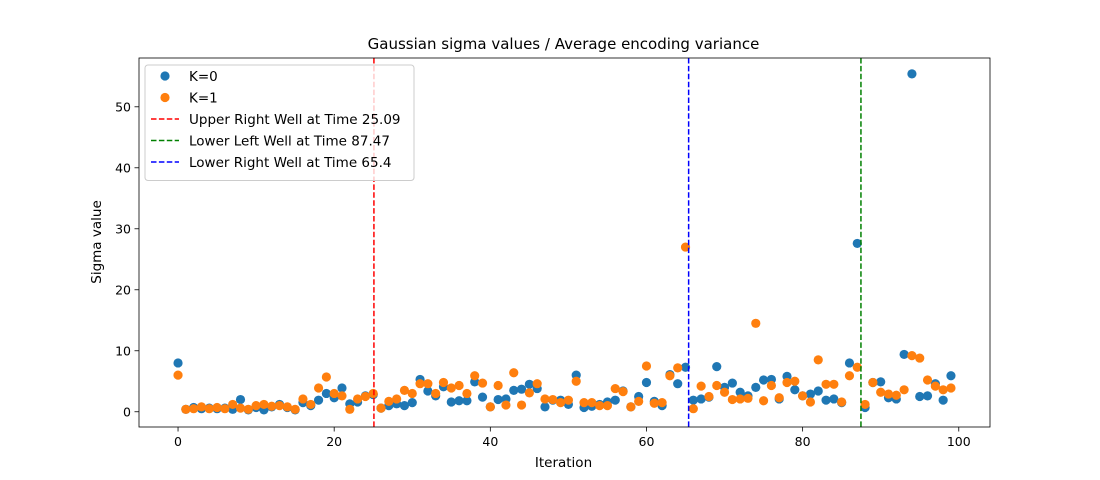 The height and width of the screenshot is (480, 1100). What do you see at coordinates (123, 350) in the screenshot?
I see `y-tick-label: 10` at bounding box center [123, 350].